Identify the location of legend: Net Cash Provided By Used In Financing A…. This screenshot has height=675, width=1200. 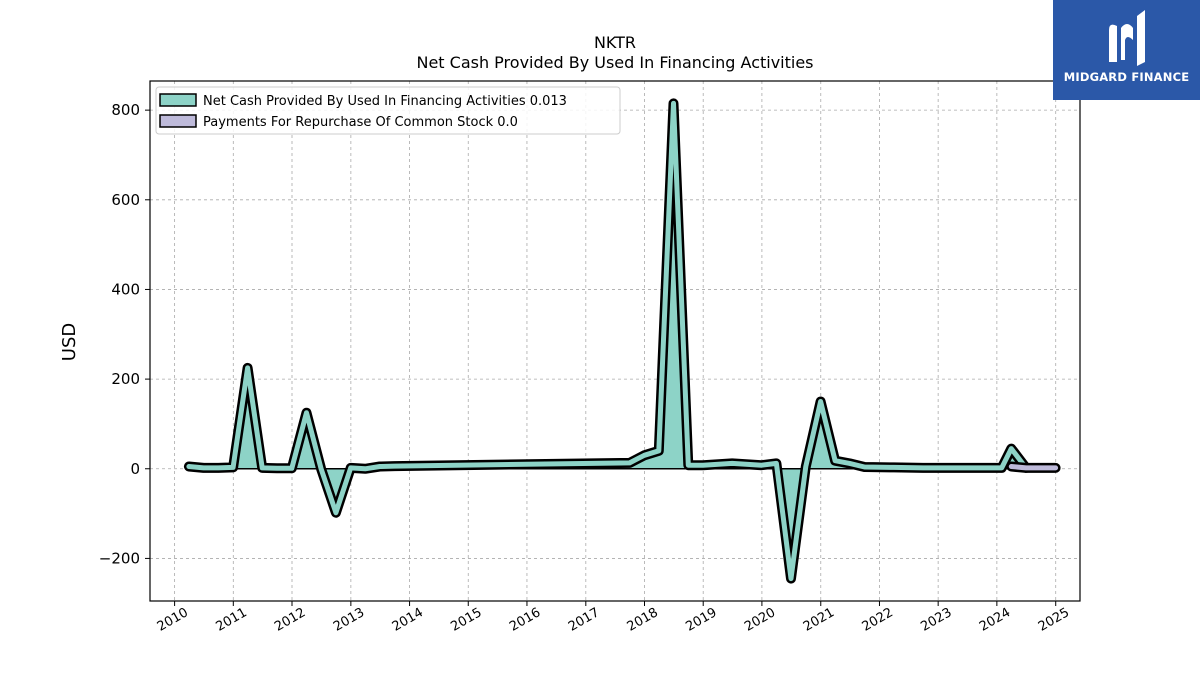
(388, 110).